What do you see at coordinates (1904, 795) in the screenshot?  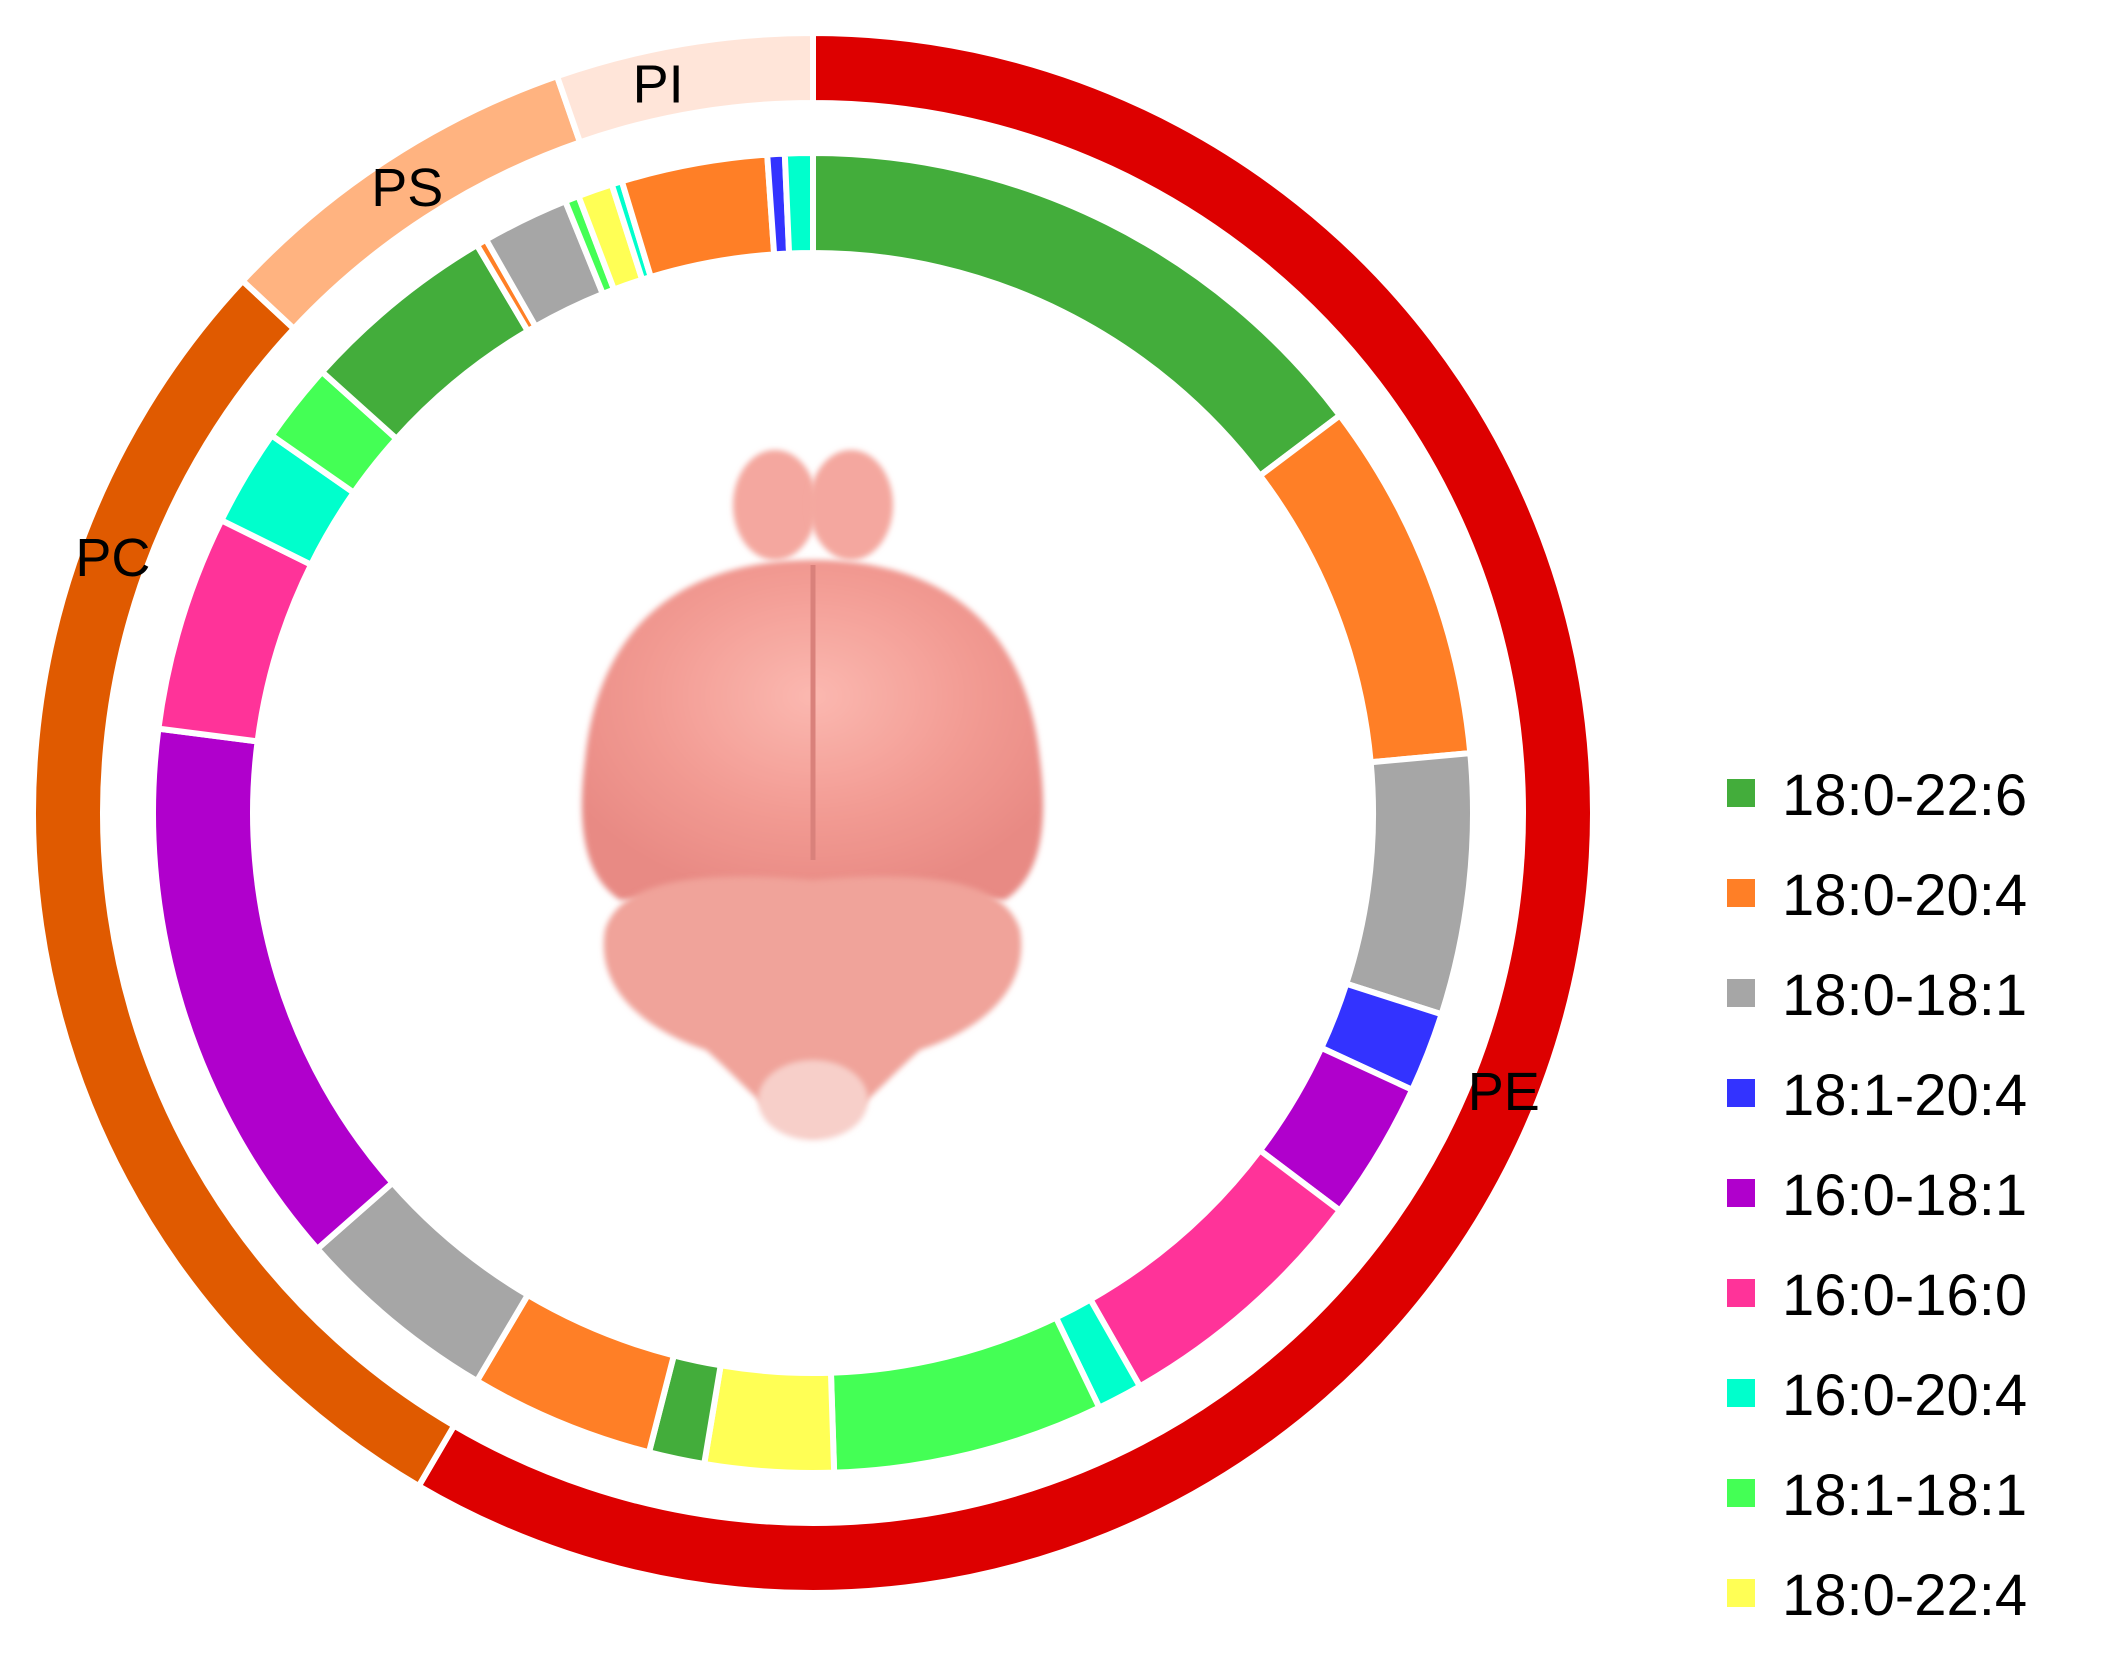 I see `legend-label: 18:0-22:6` at bounding box center [1904, 795].